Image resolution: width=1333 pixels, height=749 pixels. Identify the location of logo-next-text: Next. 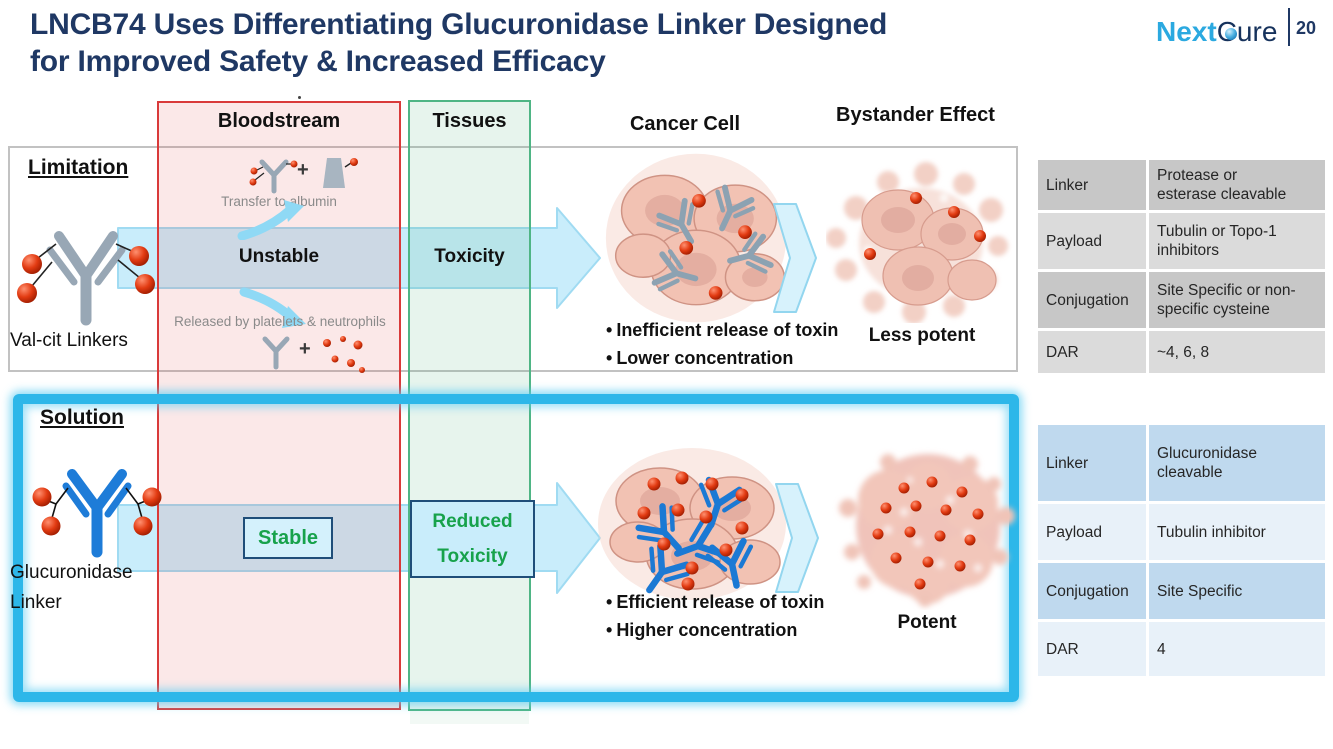
(1186, 31).